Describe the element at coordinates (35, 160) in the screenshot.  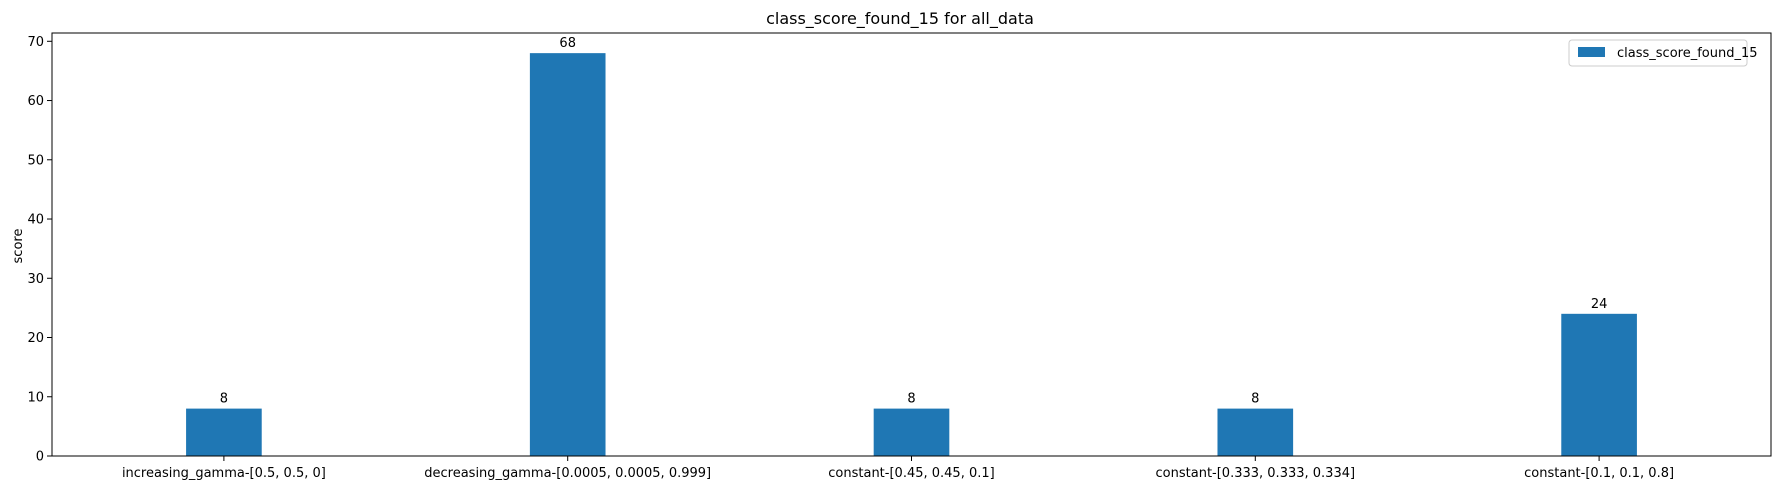
I see `y-tick-label: 50` at that location.